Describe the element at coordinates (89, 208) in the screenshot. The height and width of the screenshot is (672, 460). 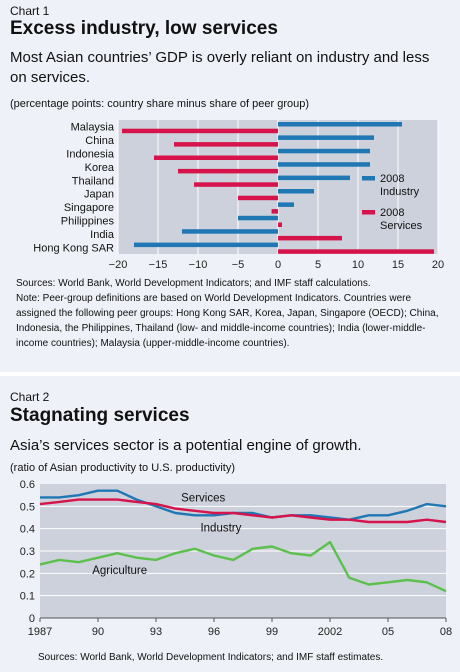
I see `bar-category-label: Singapore` at that location.